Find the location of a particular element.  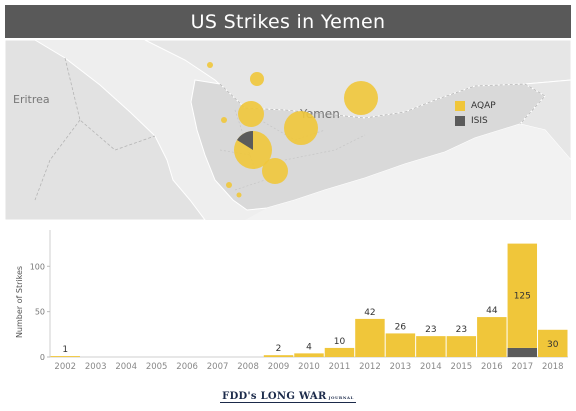

x-tick-label: 2005 is located at coordinates (157, 367).